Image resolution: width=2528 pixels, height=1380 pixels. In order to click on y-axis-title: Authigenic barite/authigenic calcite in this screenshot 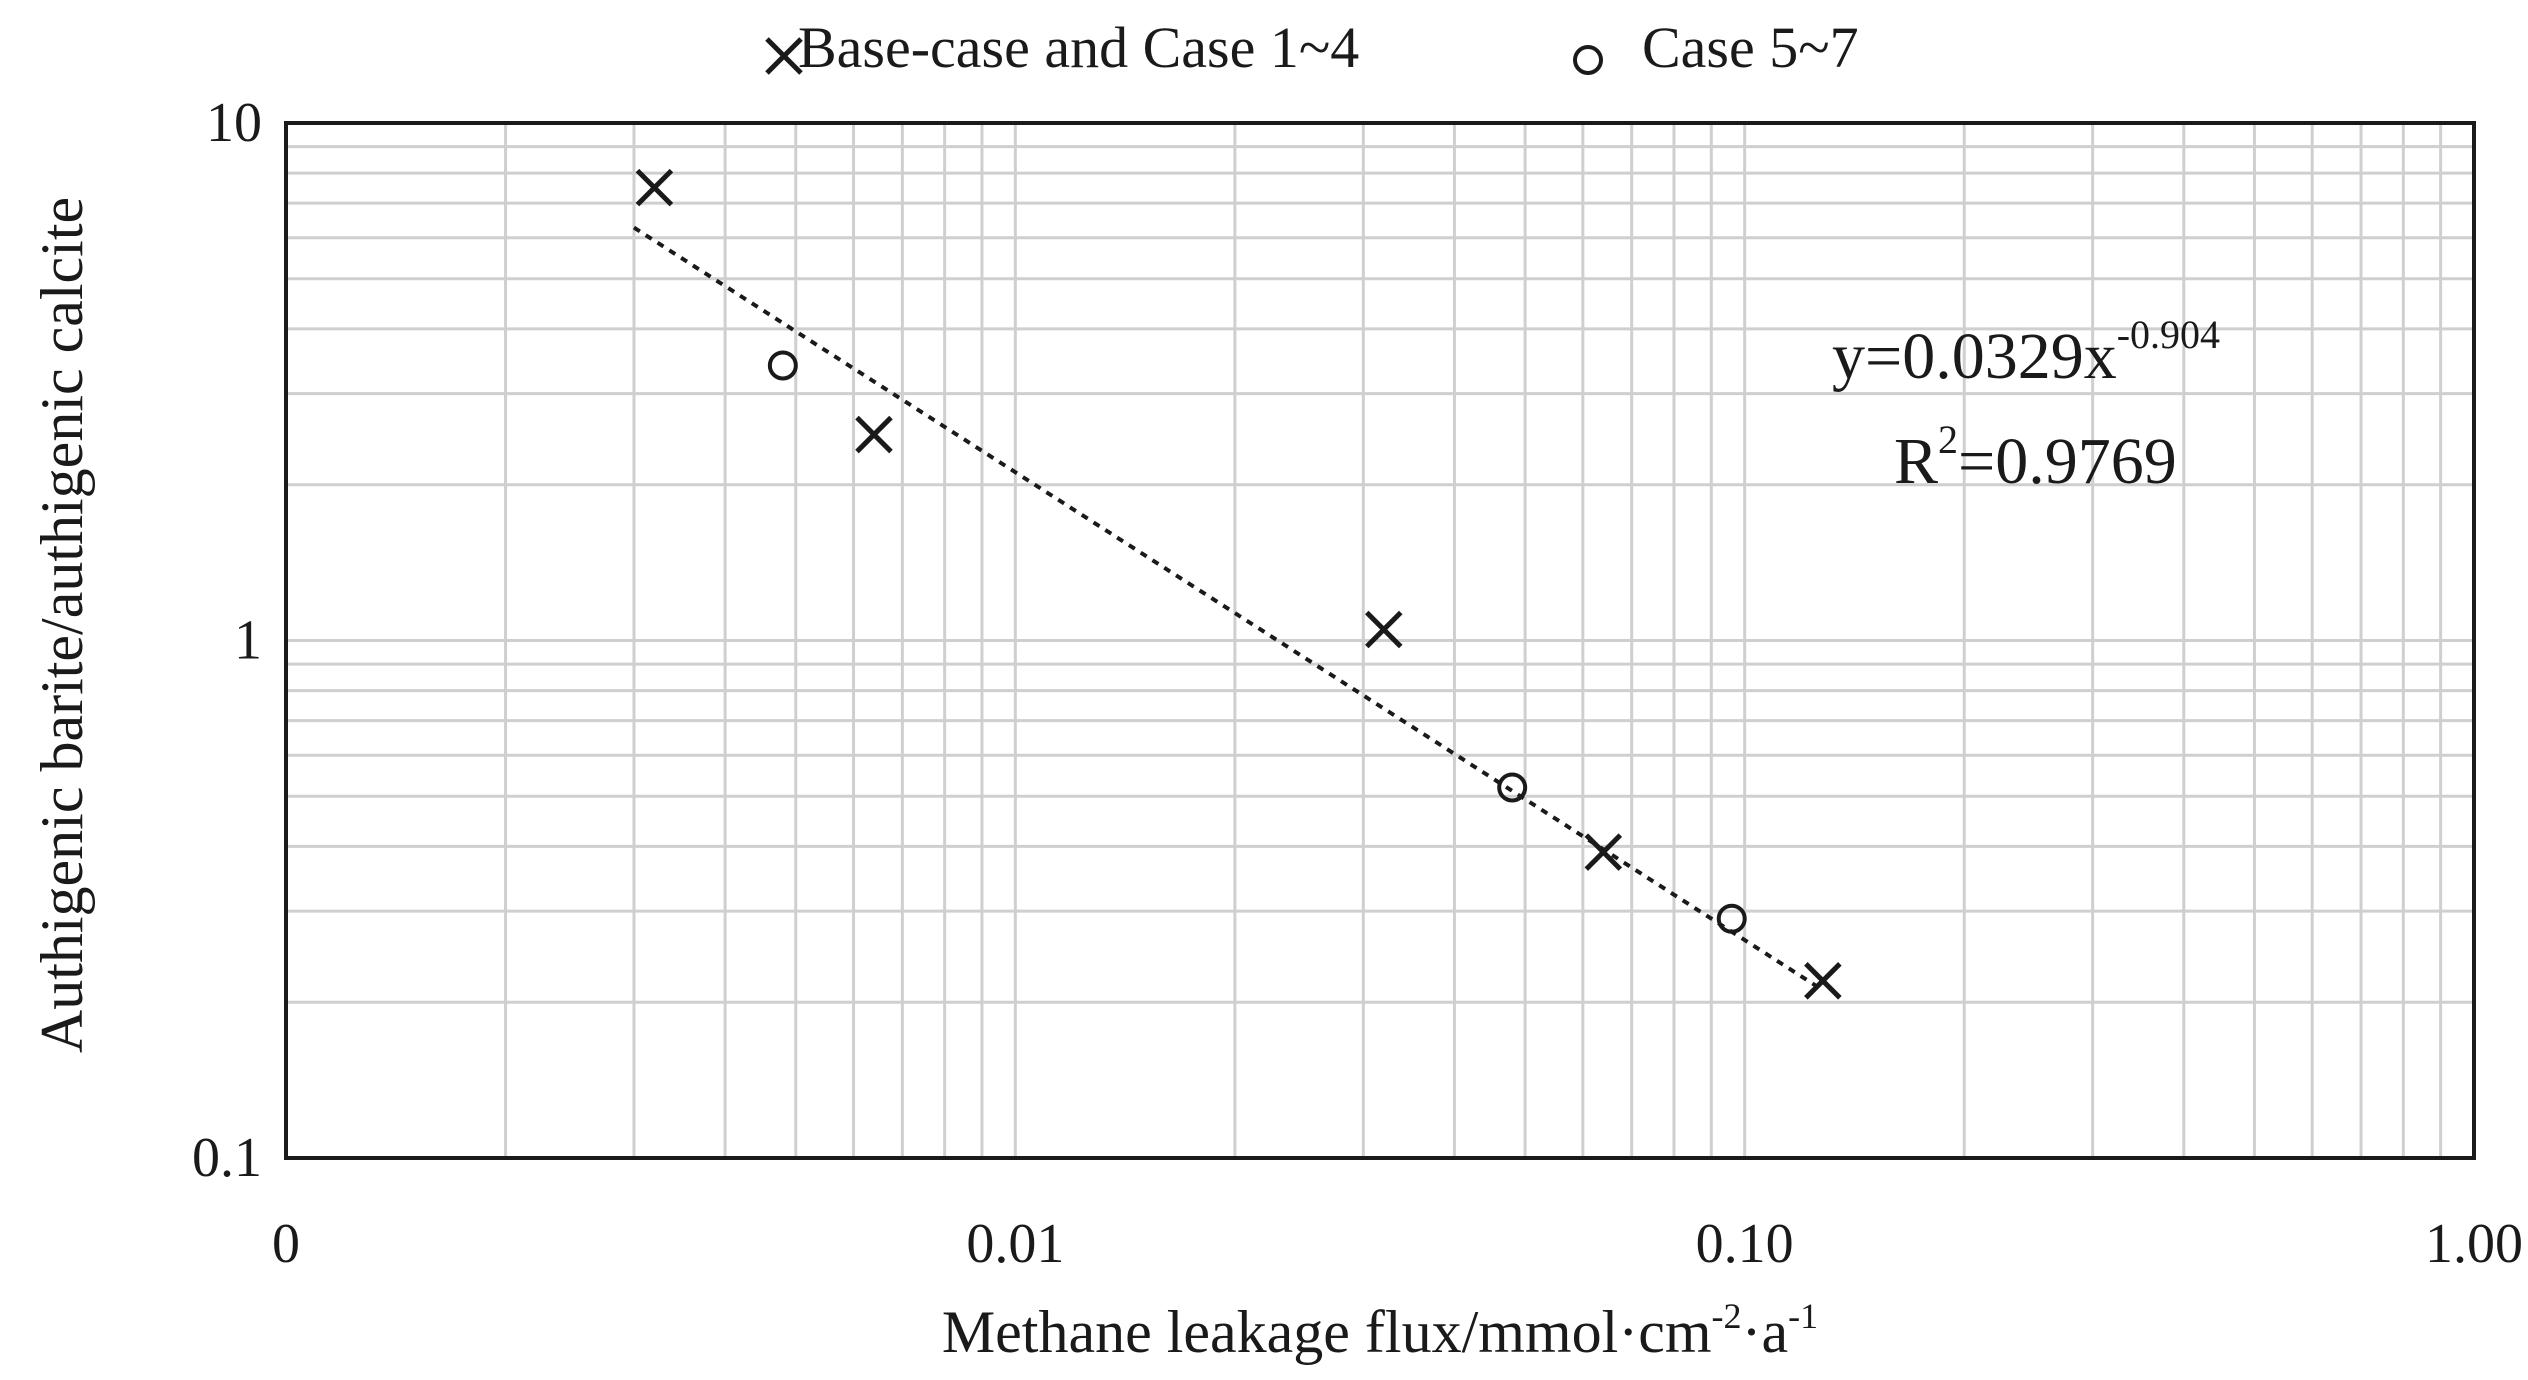, I will do `click(62, 625)`.